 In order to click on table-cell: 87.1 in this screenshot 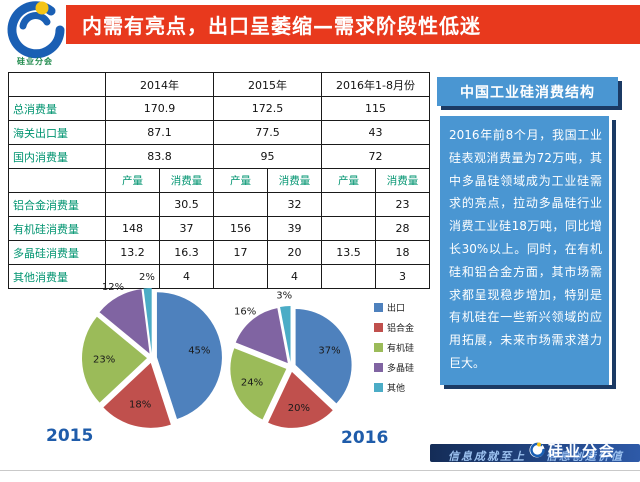, I will do `click(159, 132)`.